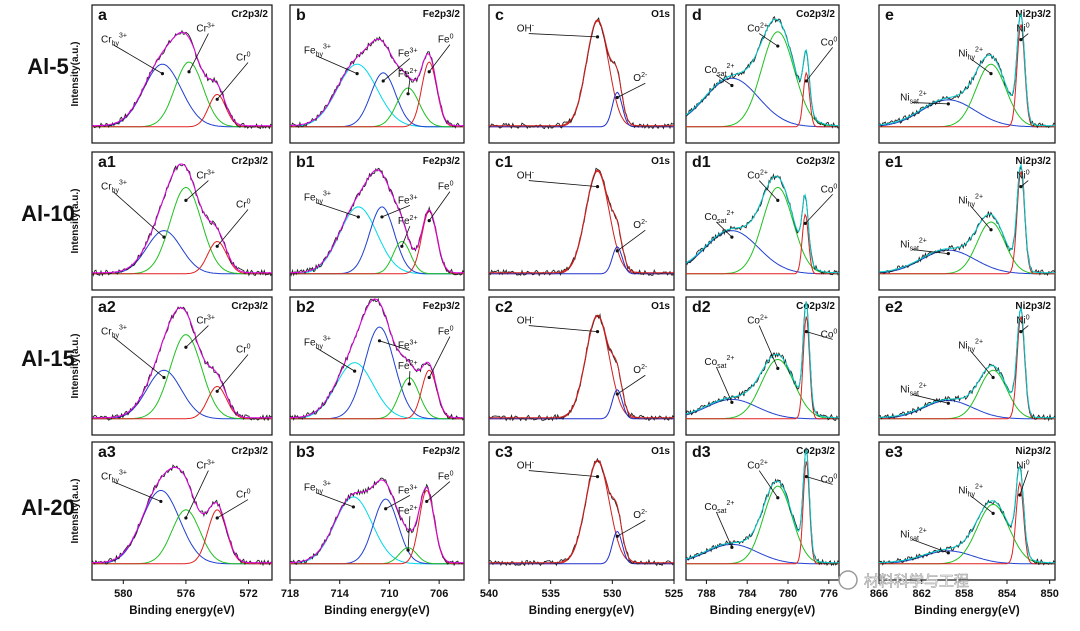 The width and height of the screenshot is (1080, 631). Describe the element at coordinates (970, 490) in the screenshot. I see `peak-label: Nihy2+` at that location.